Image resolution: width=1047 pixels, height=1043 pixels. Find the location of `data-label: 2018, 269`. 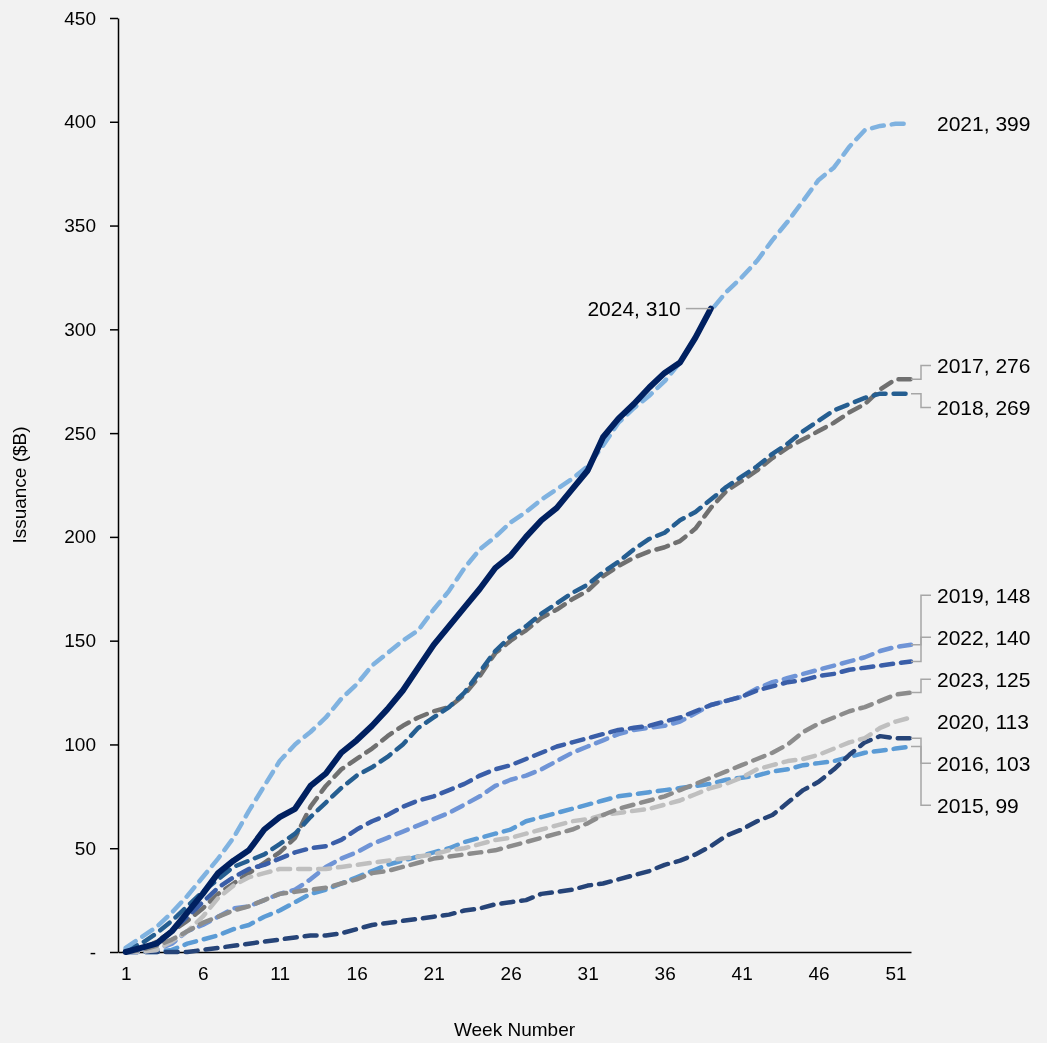

data-label: 2018, 269 is located at coordinates (984, 407).